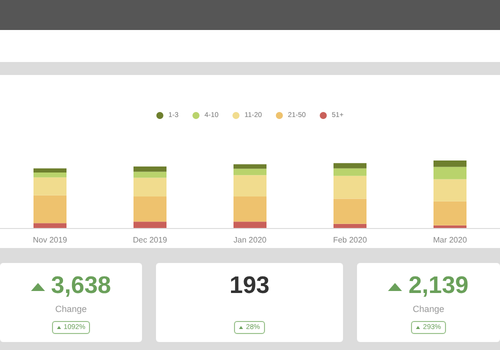 The image size is (500, 350). Describe the element at coordinates (81, 285) in the screenshot. I see `text: 3,638` at that location.